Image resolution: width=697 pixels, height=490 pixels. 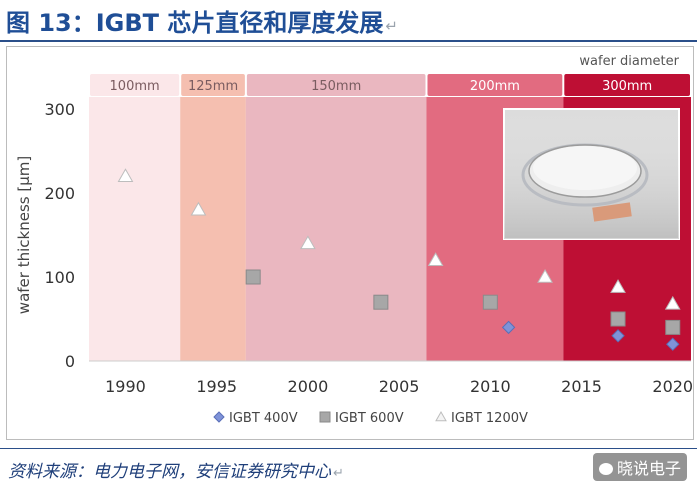 I want to click on y-tick-label: 0, so click(x=70, y=361).